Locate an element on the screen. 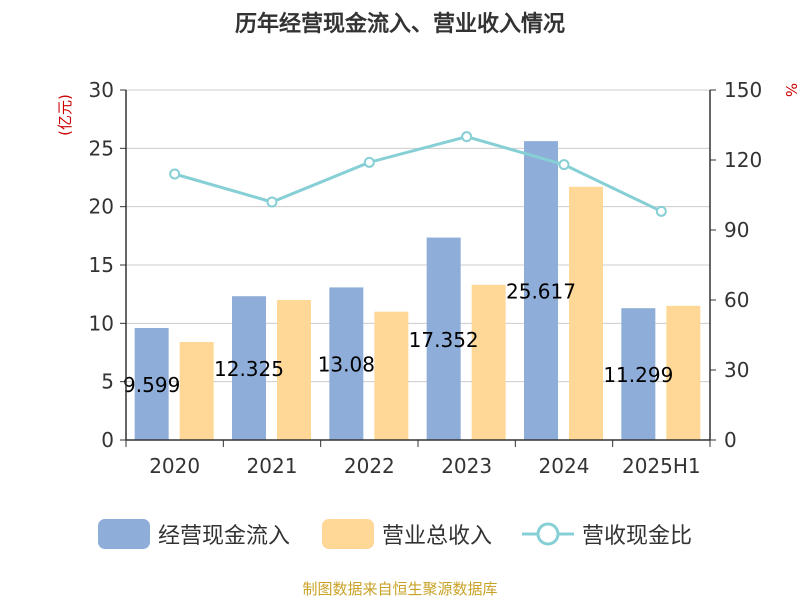 This screenshot has width=800, height=600. legend-item-ratio: 营收现金比 is located at coordinates (607, 534).